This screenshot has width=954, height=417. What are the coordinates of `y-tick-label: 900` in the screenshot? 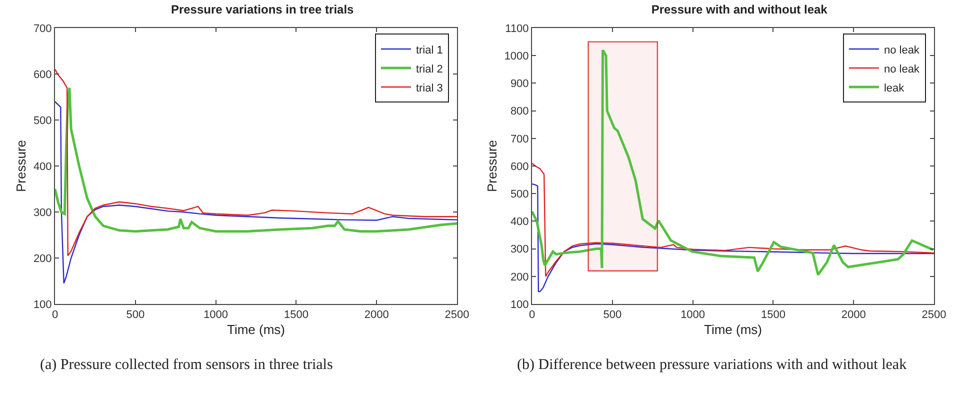 It's located at (519, 84).